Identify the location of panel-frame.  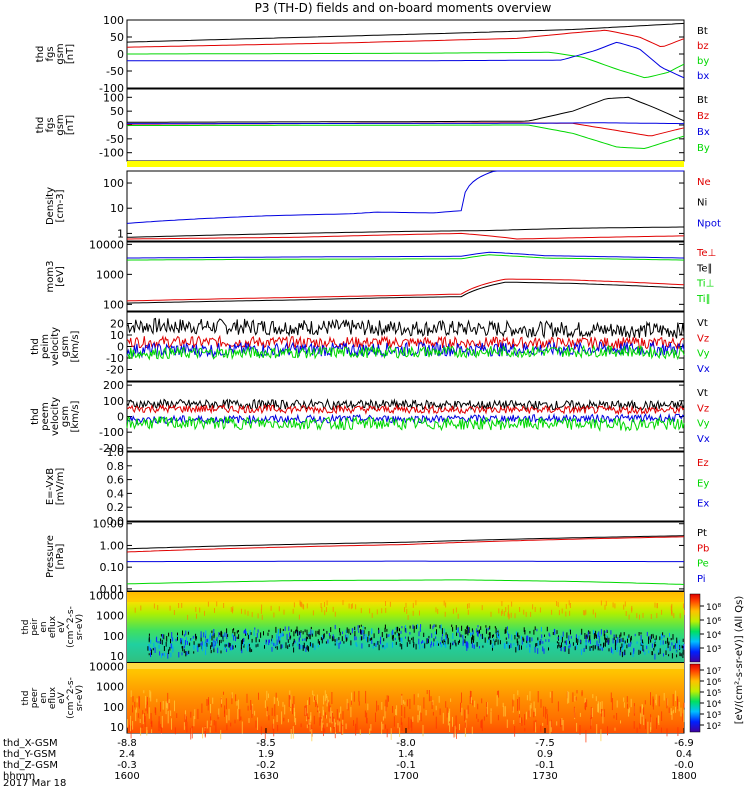
(405, 276).